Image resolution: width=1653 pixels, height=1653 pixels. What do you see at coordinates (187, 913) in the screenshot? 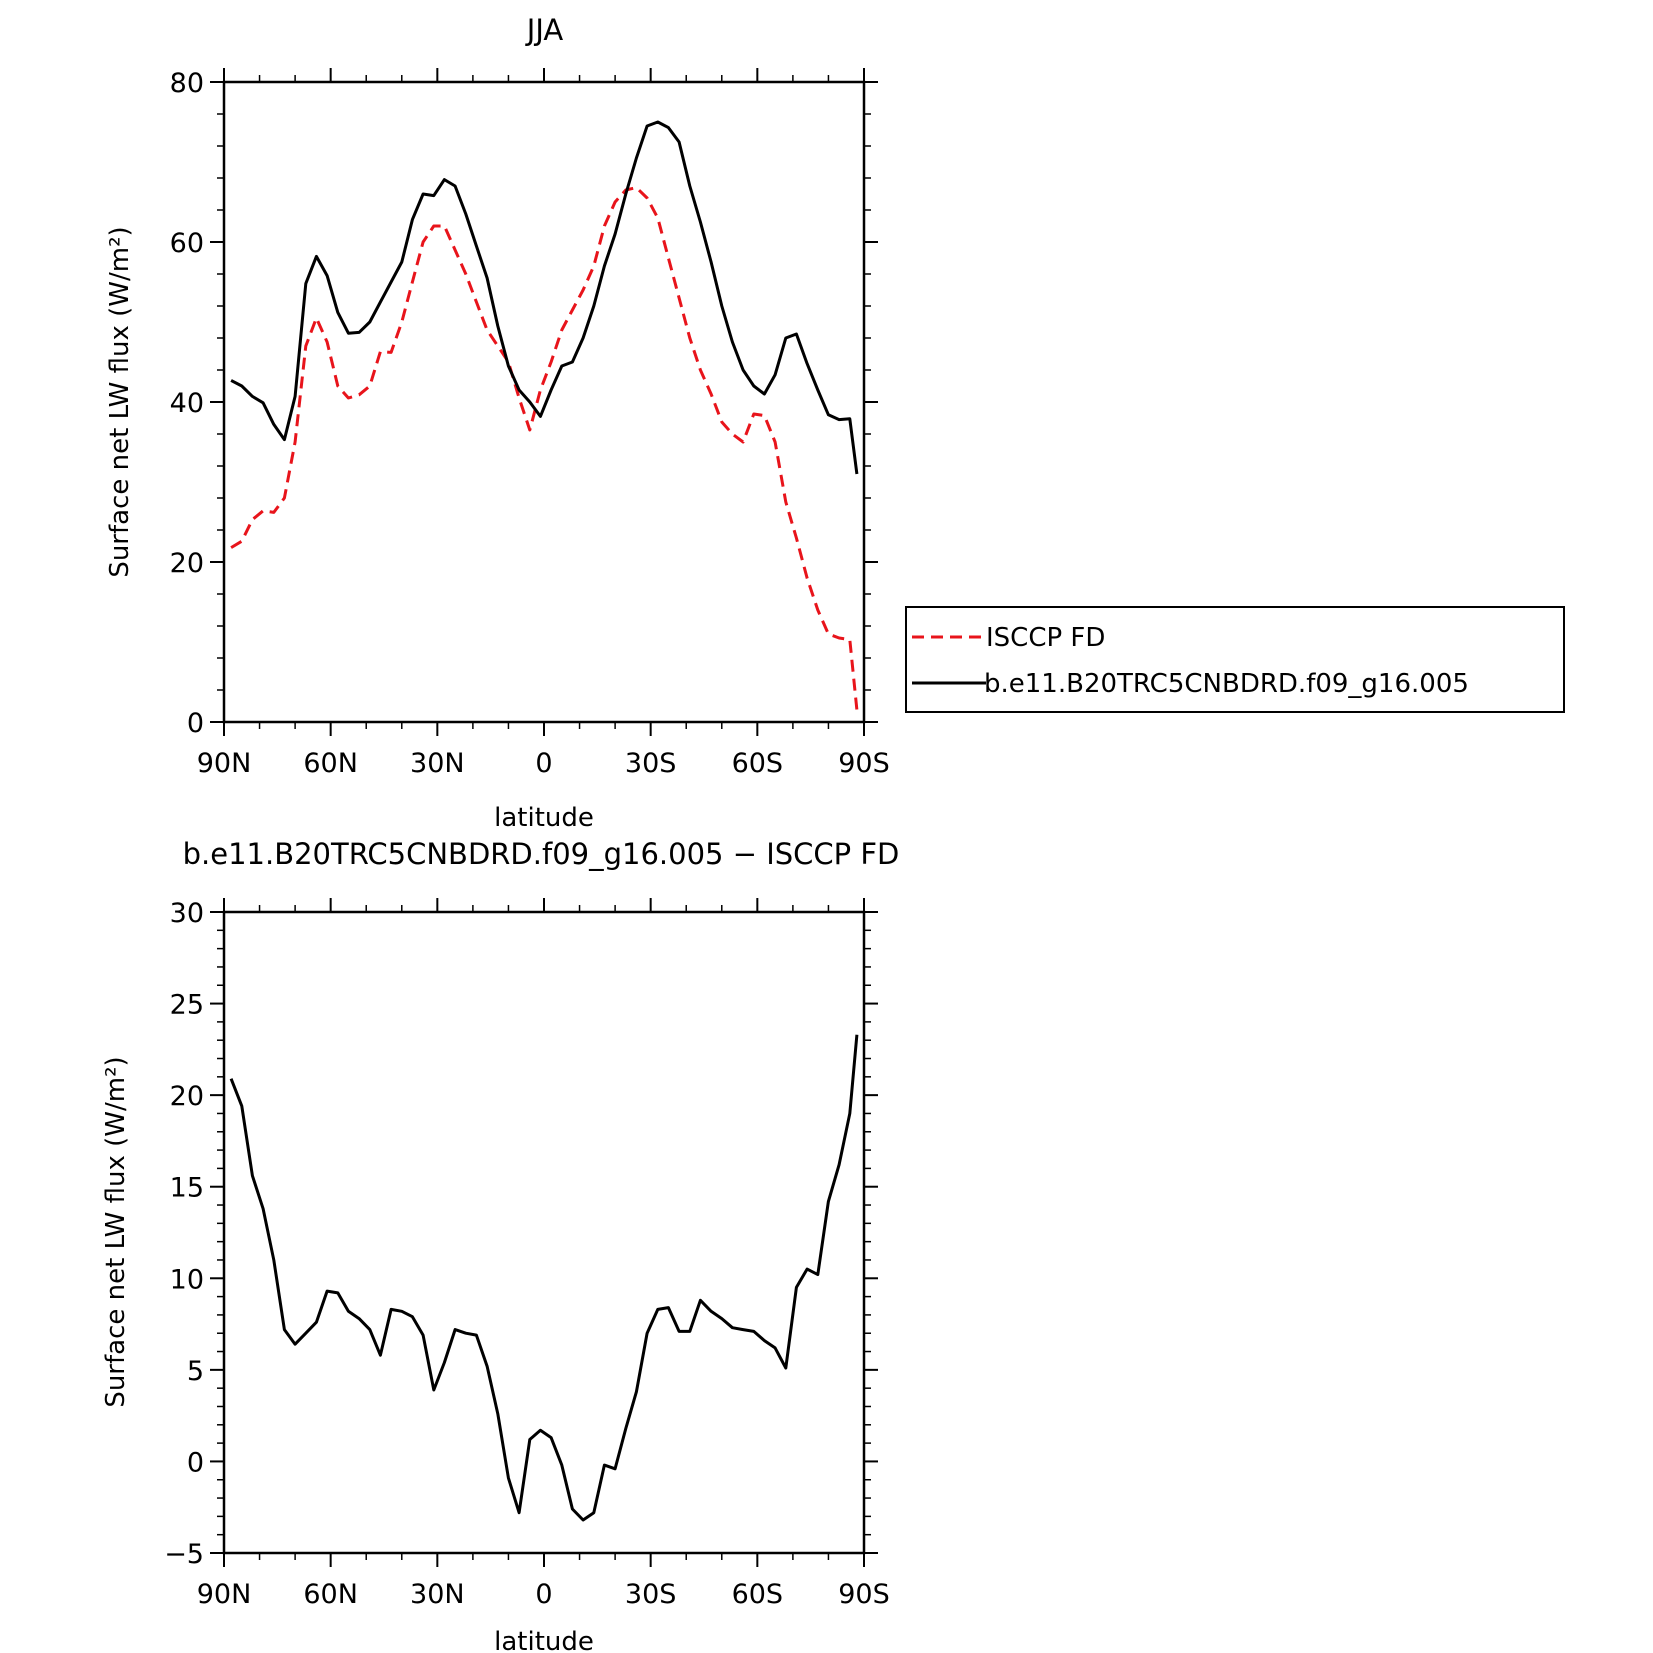
I see `y-tick-label: 30` at bounding box center [187, 913].